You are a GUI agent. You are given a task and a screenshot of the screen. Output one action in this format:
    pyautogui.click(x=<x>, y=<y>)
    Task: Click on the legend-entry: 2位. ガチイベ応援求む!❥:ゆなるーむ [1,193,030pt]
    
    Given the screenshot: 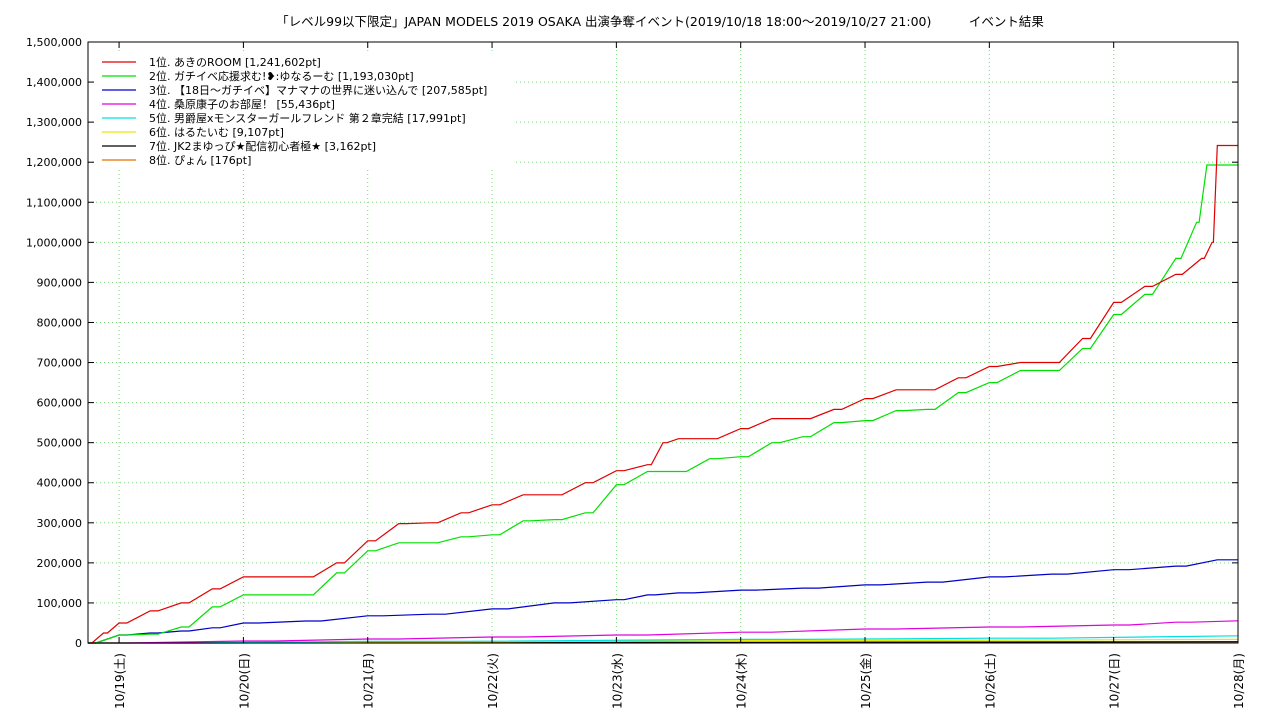 What is the action you would take?
    pyautogui.click(x=281, y=76)
    